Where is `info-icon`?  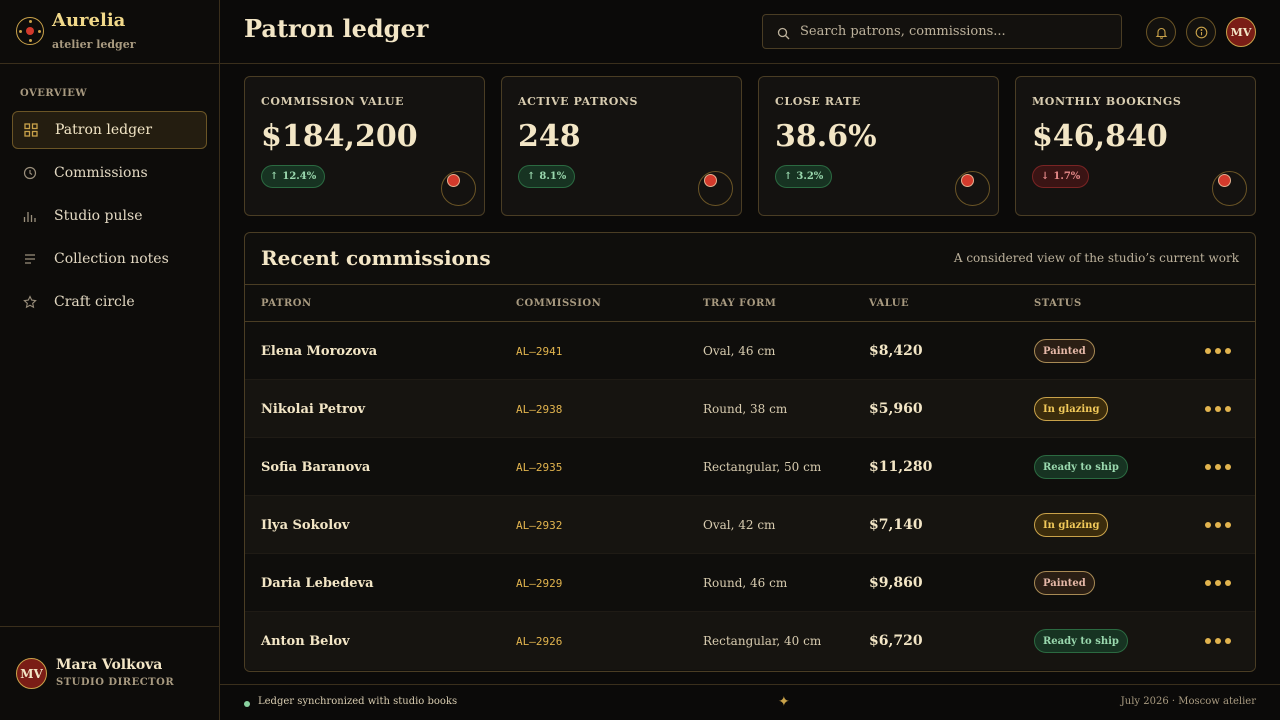 info-icon is located at coordinates (1201, 32).